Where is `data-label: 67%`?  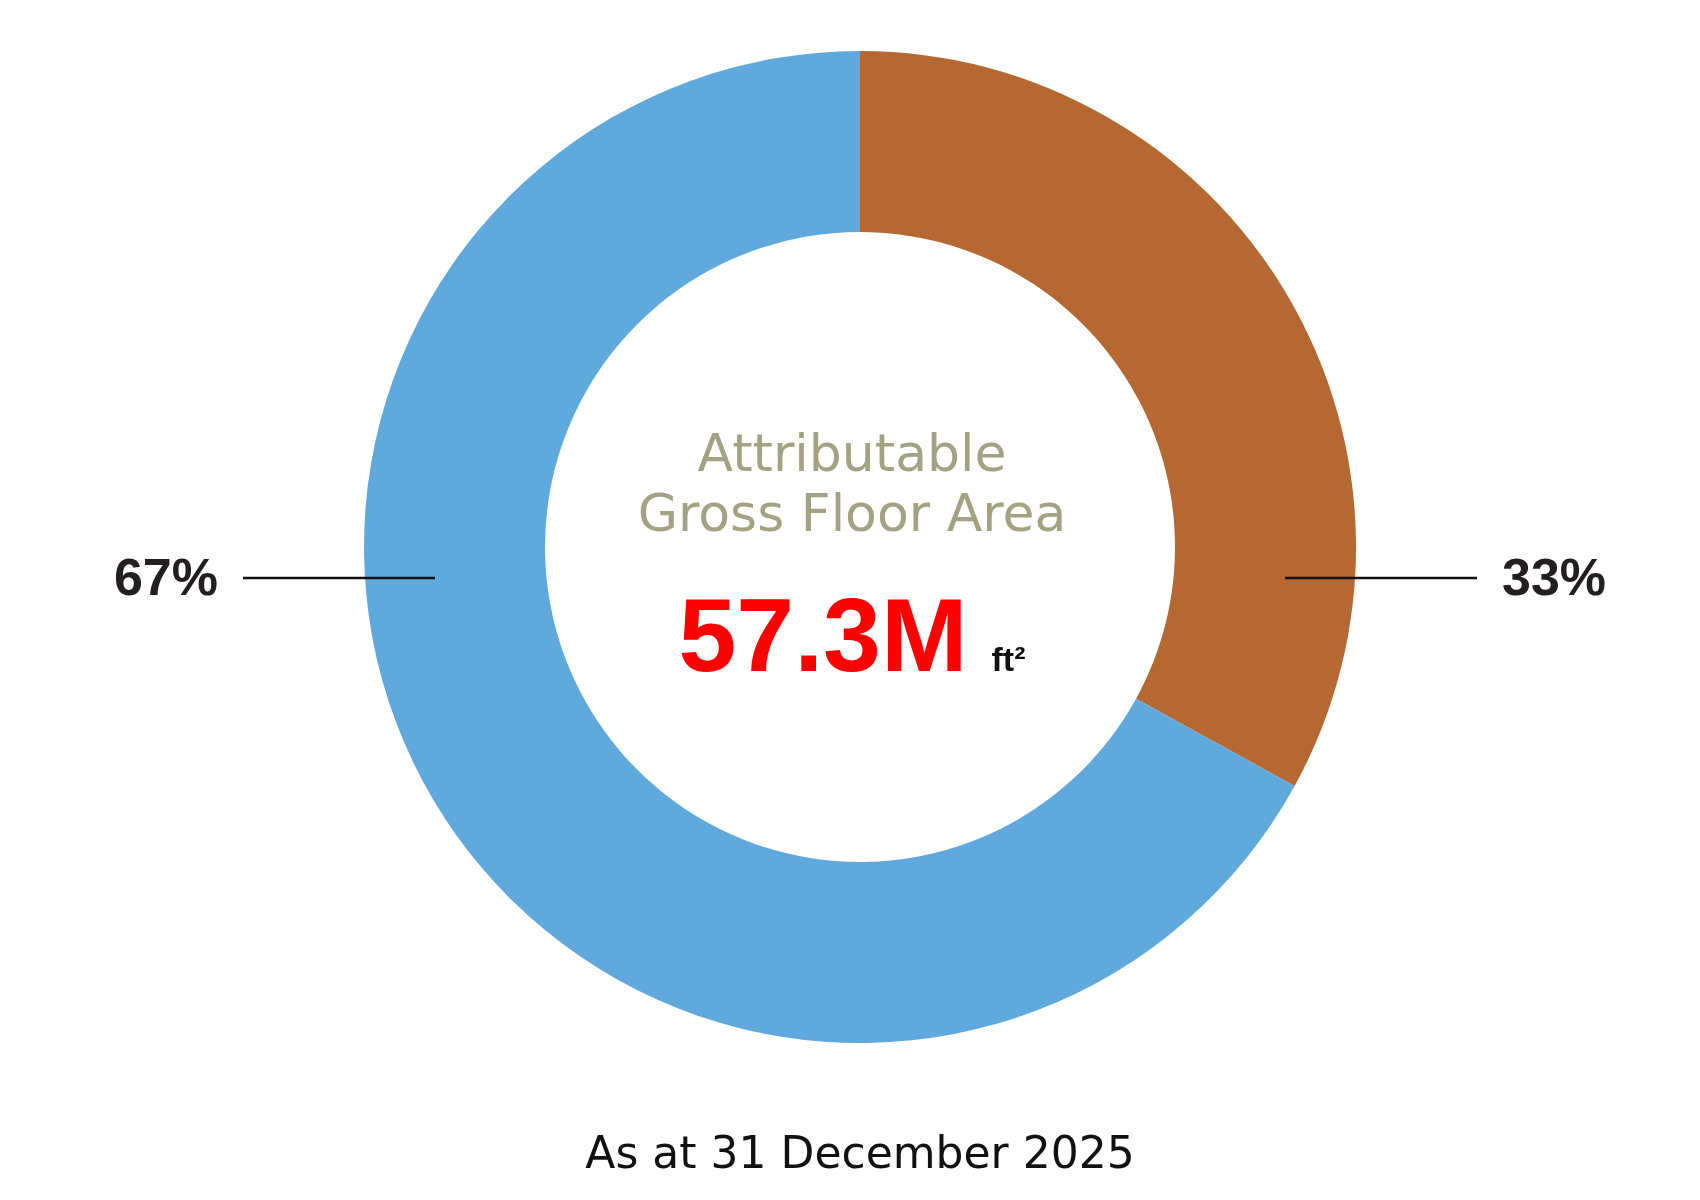
data-label: 67% is located at coordinates (165, 577).